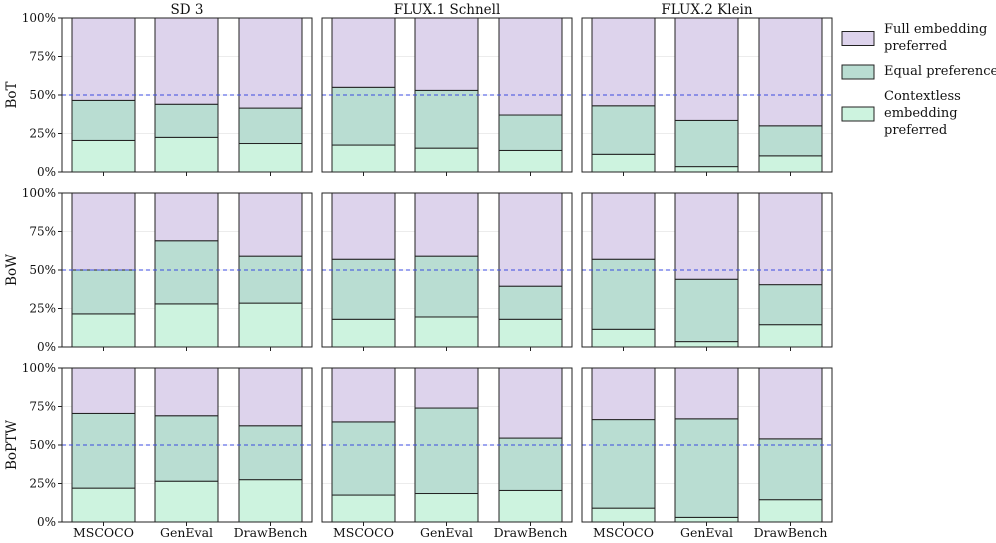 This screenshot has height=543, width=996. I want to click on bar-full-bow-flux-1-schnell-geneval, so click(446, 224).